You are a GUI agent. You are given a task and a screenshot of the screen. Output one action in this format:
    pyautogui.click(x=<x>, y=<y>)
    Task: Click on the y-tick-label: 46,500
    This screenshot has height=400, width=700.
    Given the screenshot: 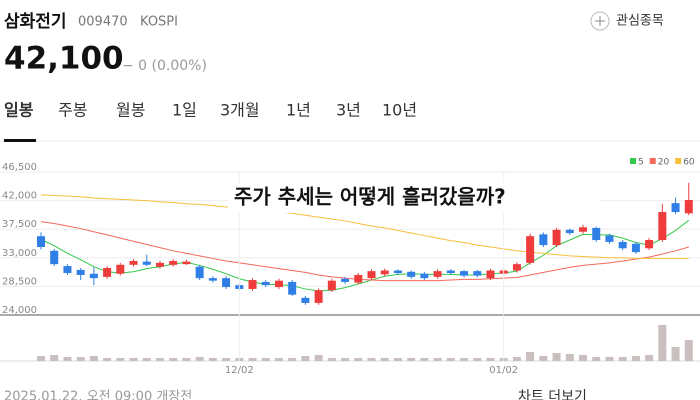 What is the action you would take?
    pyautogui.click(x=19, y=167)
    